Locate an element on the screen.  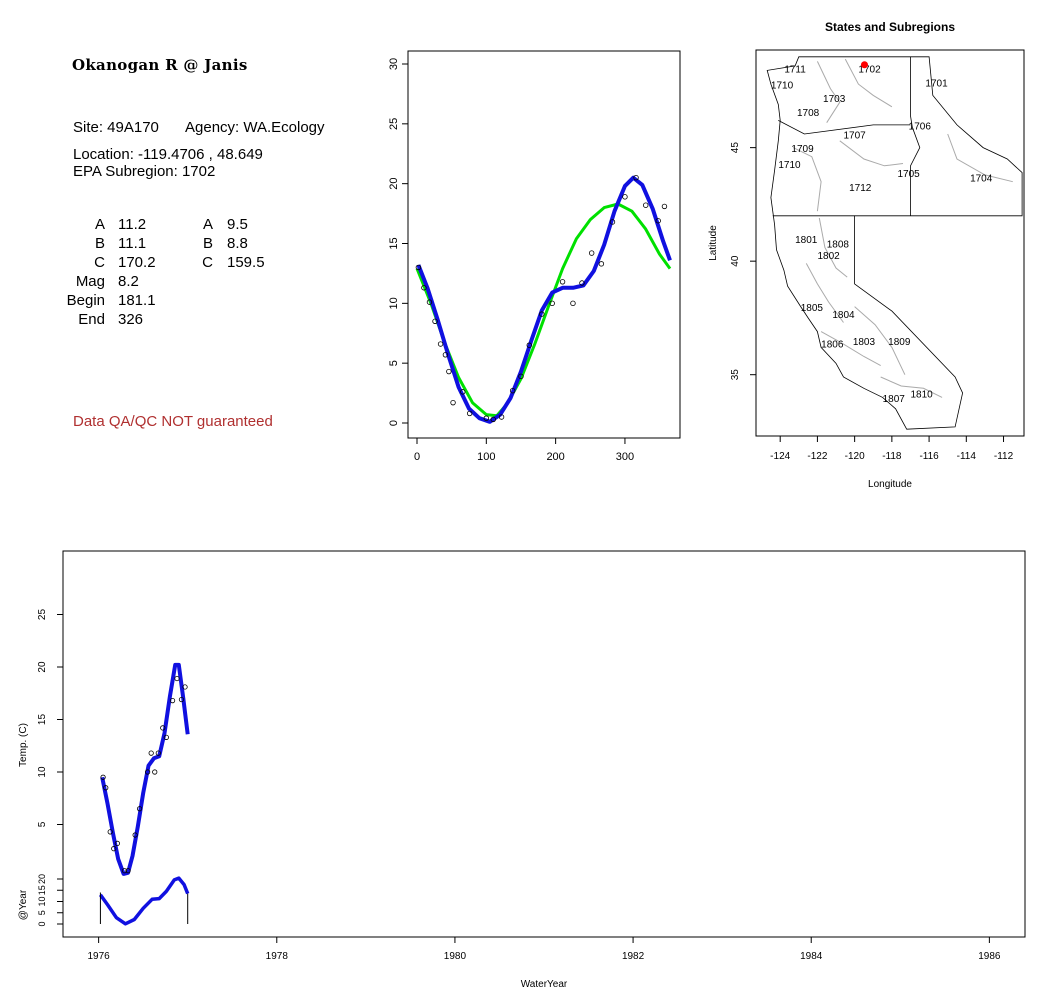
param-value: 181.1 is located at coordinates (137, 300).